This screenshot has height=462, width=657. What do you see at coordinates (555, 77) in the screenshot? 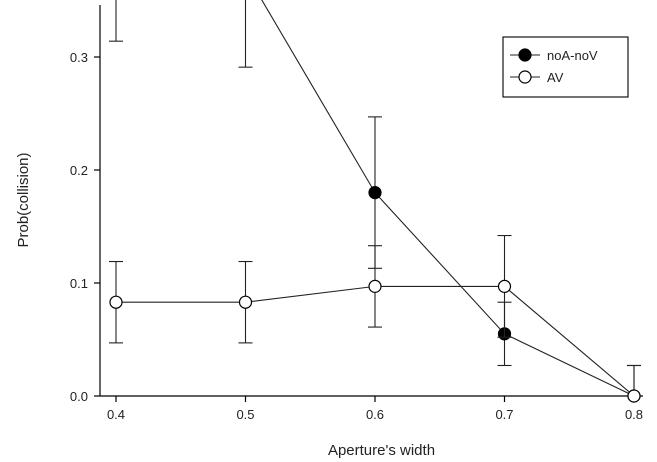
I see `legend-label: AV` at bounding box center [555, 77].